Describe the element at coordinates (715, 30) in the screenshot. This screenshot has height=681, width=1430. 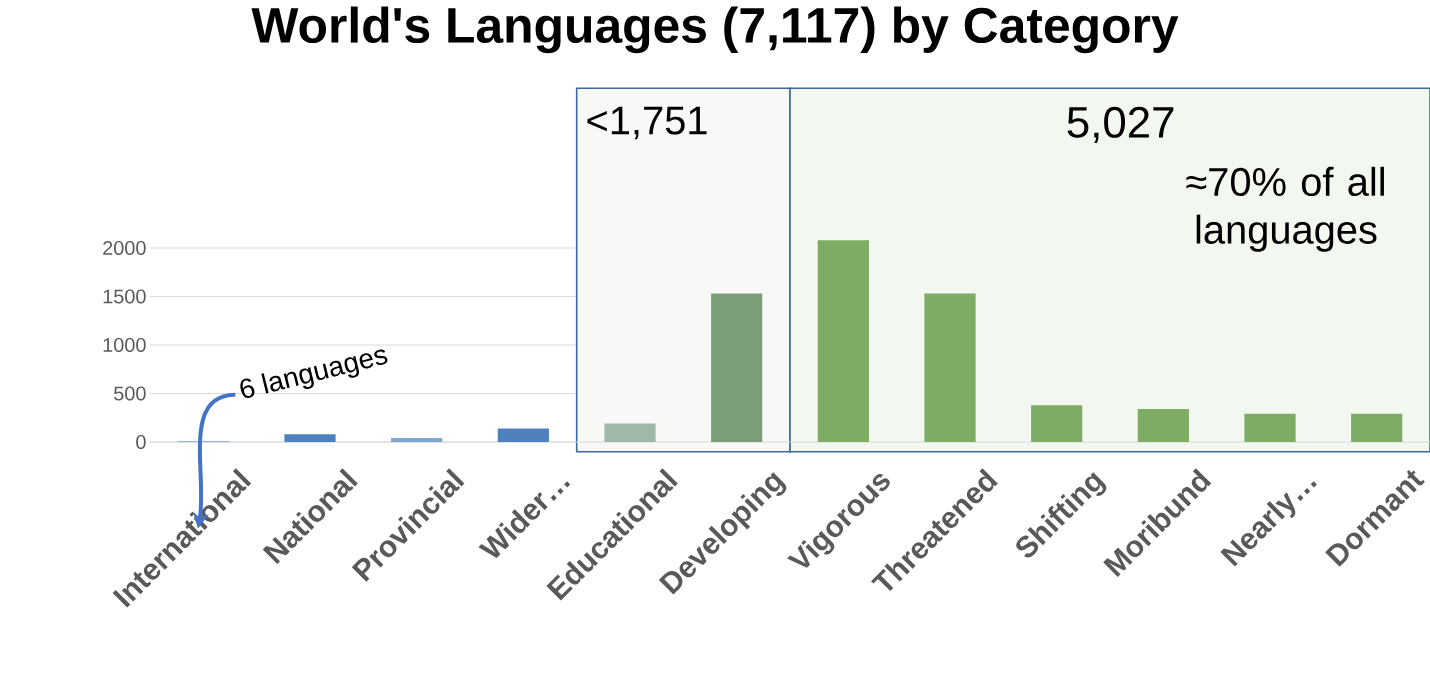
I see `chart-title: World's Languages (7,117) by Category` at that location.